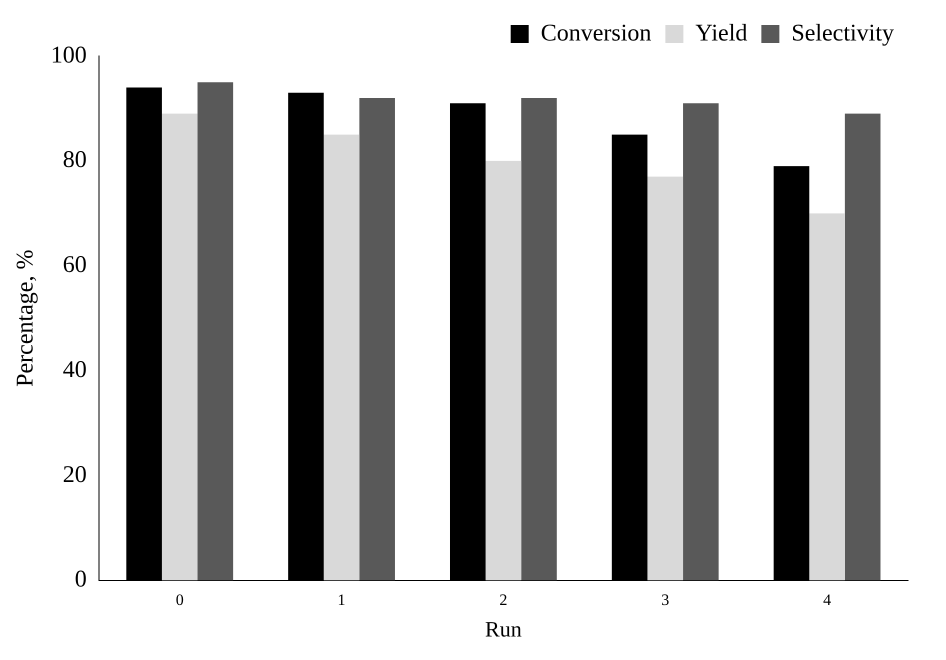 The image size is (946, 660). I want to click on y-tick-label: 80, so click(74, 160).